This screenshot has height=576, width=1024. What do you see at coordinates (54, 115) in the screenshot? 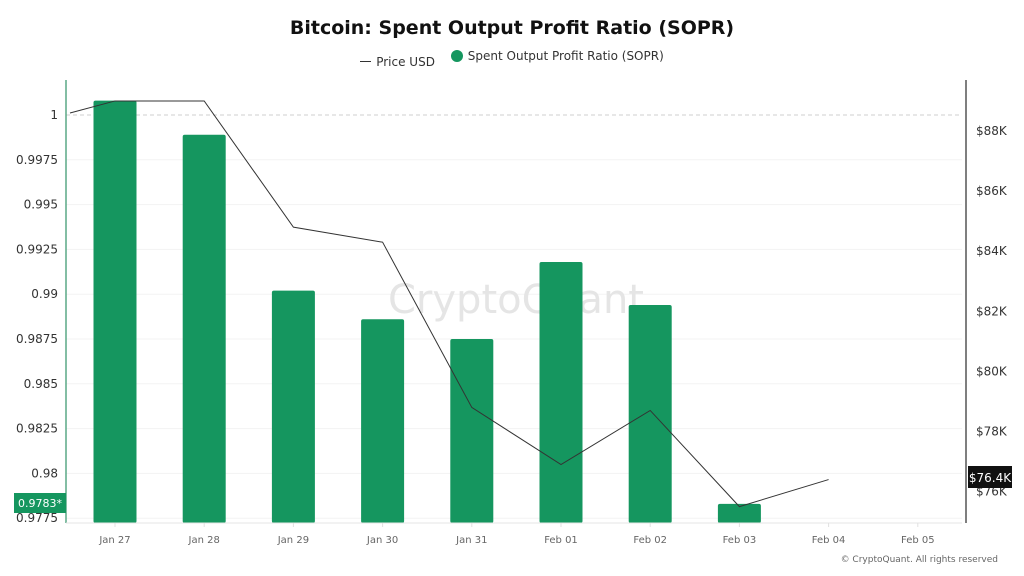
I see `left-tick-label: 1` at bounding box center [54, 115].